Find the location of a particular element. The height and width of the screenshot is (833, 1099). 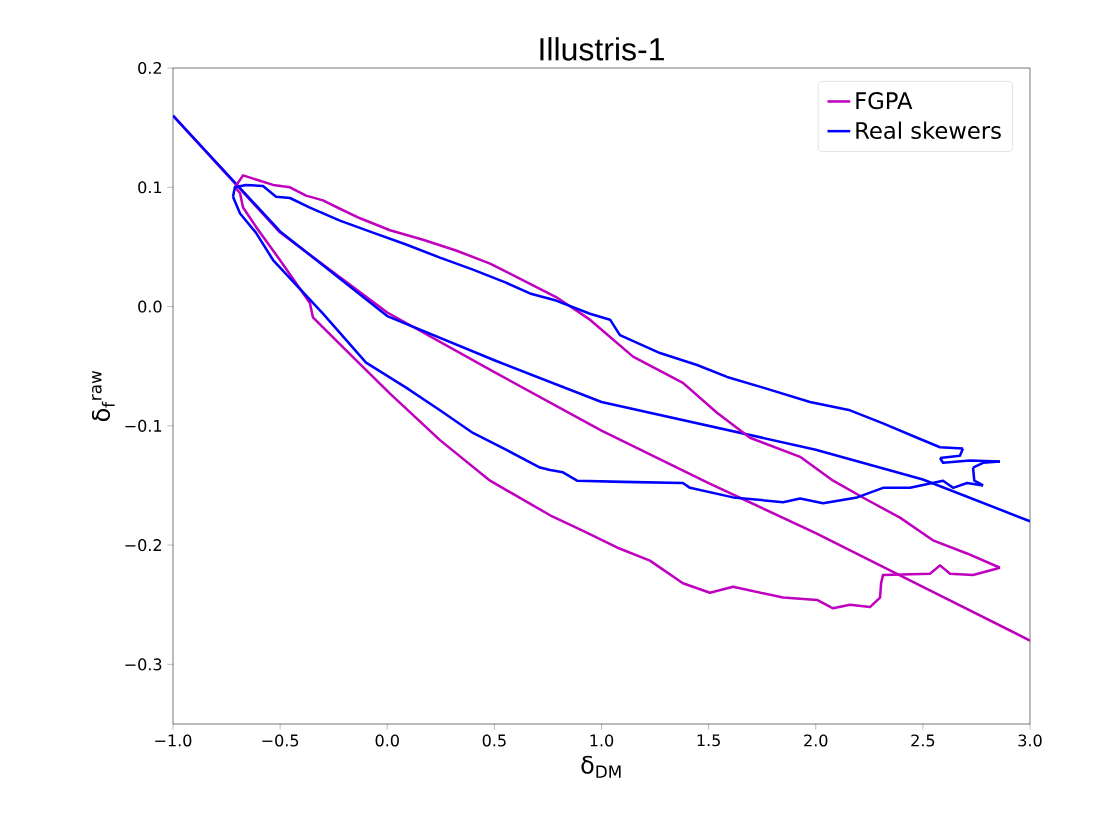

x-axis-title: δ$_{DM}$ is located at coordinates (601, 766).